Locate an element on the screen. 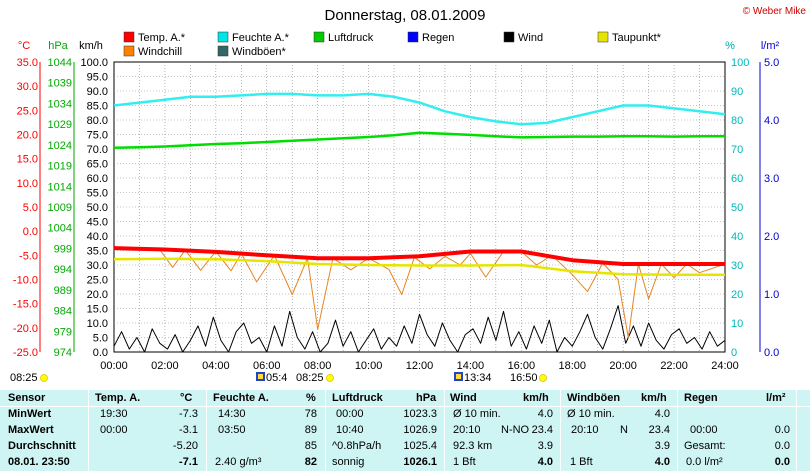 The image size is (810, 471). humidity-tick-label: 90 is located at coordinates (737, 92).